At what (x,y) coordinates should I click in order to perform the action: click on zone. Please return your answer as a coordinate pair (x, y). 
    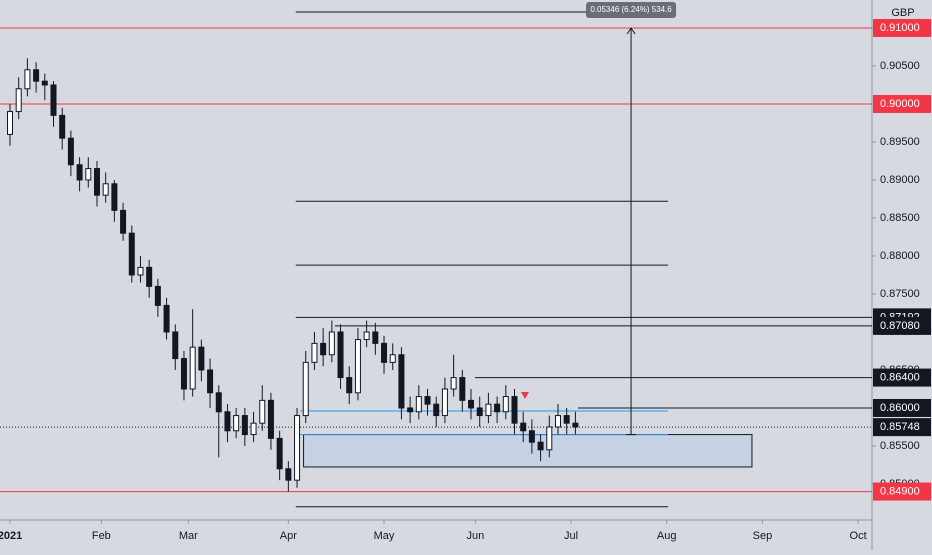
    Looking at the image, I should click on (528, 451).